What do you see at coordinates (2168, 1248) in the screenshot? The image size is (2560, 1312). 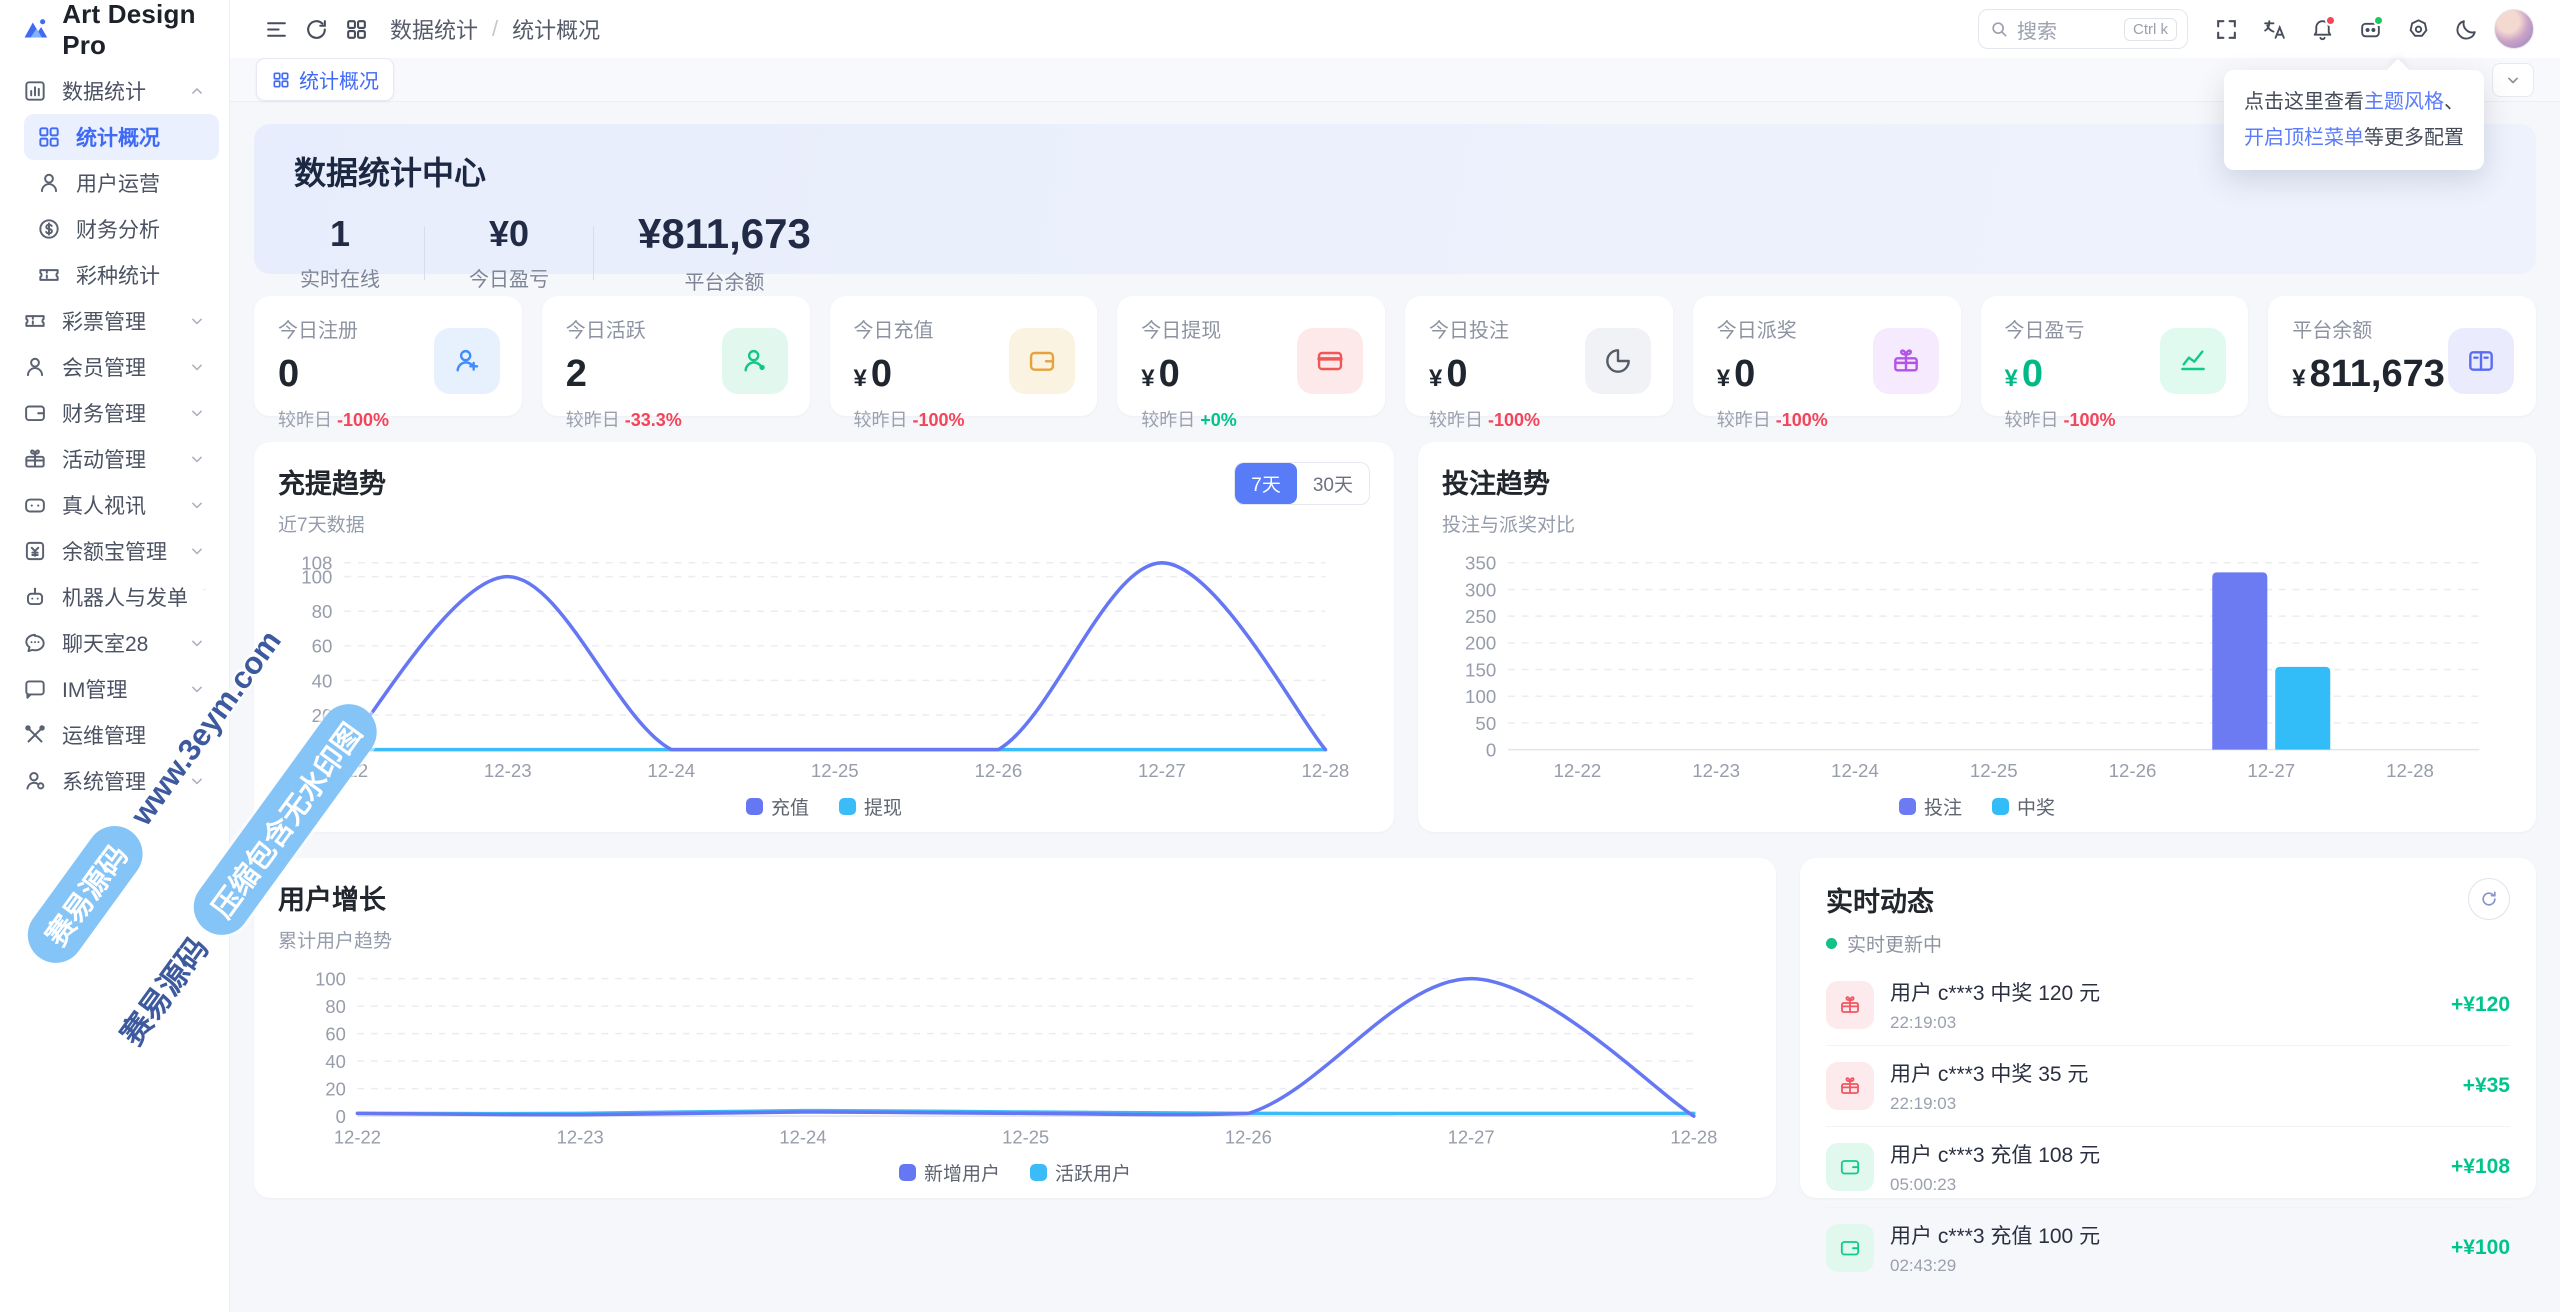 I see `activity-item: 用户 c***3 充值 100 元 02:43:29 +¥100` at bounding box center [2168, 1248].